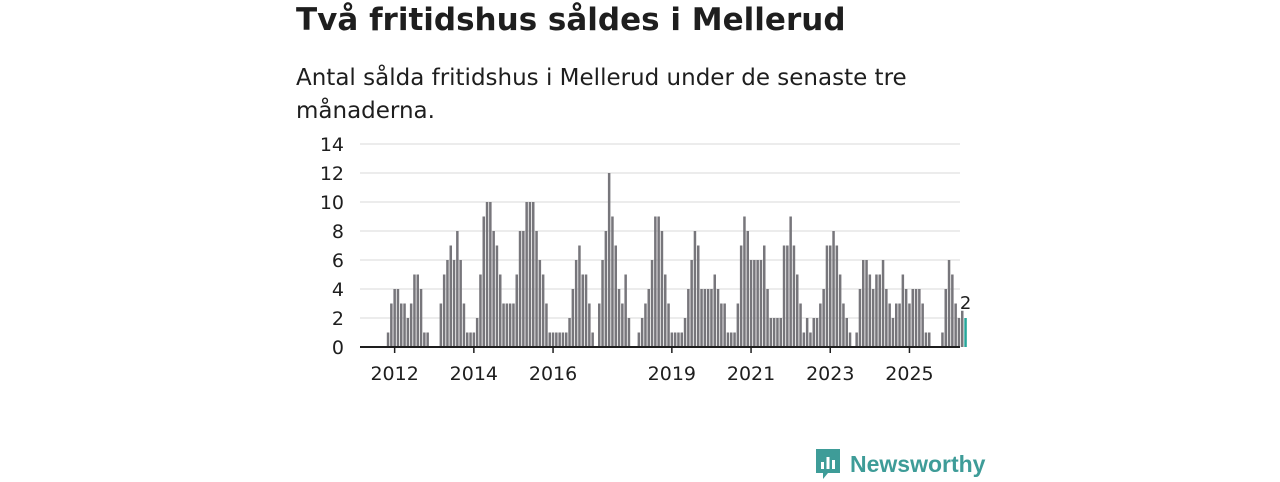 The image size is (1280, 482). What do you see at coordinates (553, 374) in the screenshot?
I see `x-tick-label: 2016` at bounding box center [553, 374].